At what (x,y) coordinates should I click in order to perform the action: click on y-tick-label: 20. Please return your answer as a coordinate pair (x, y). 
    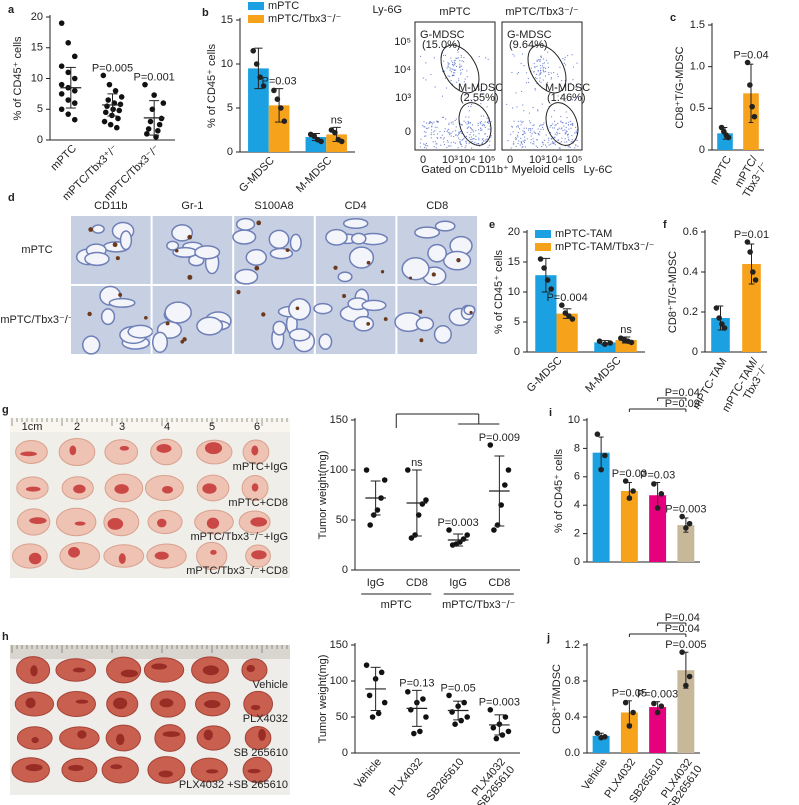
    Looking at the image, I should click on (514, 232).